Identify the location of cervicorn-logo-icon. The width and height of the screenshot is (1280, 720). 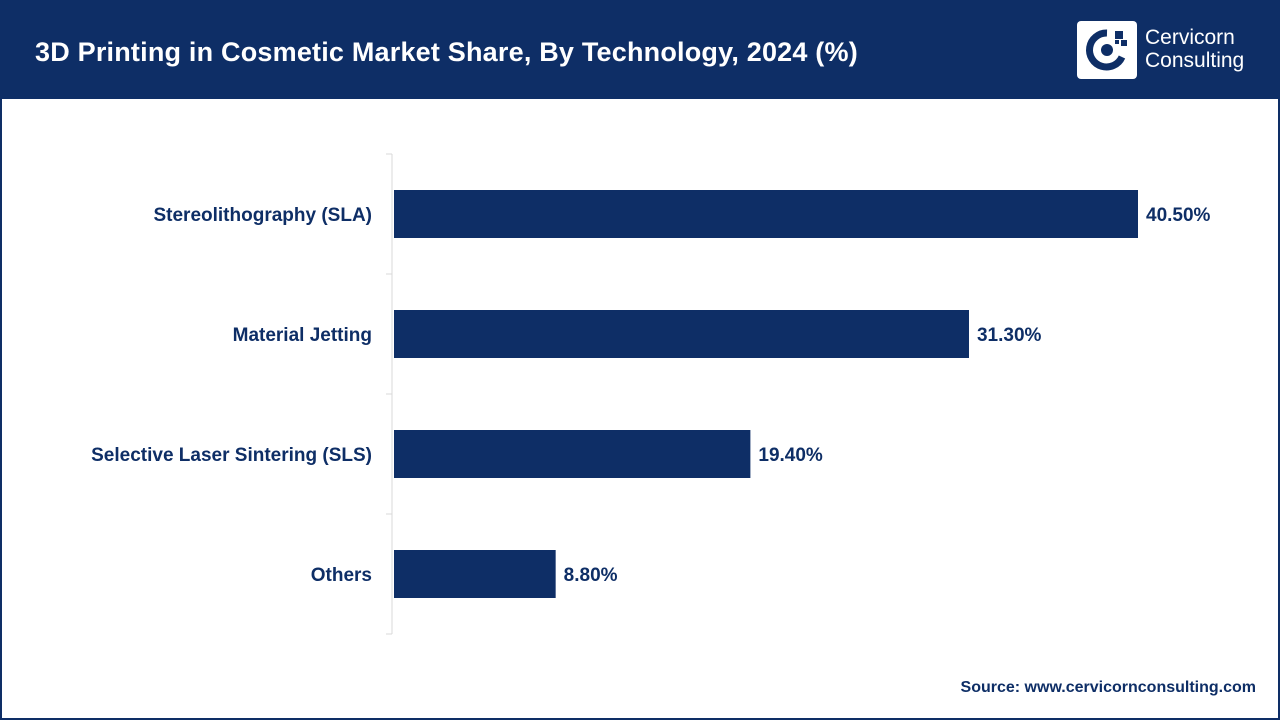
(1107, 50).